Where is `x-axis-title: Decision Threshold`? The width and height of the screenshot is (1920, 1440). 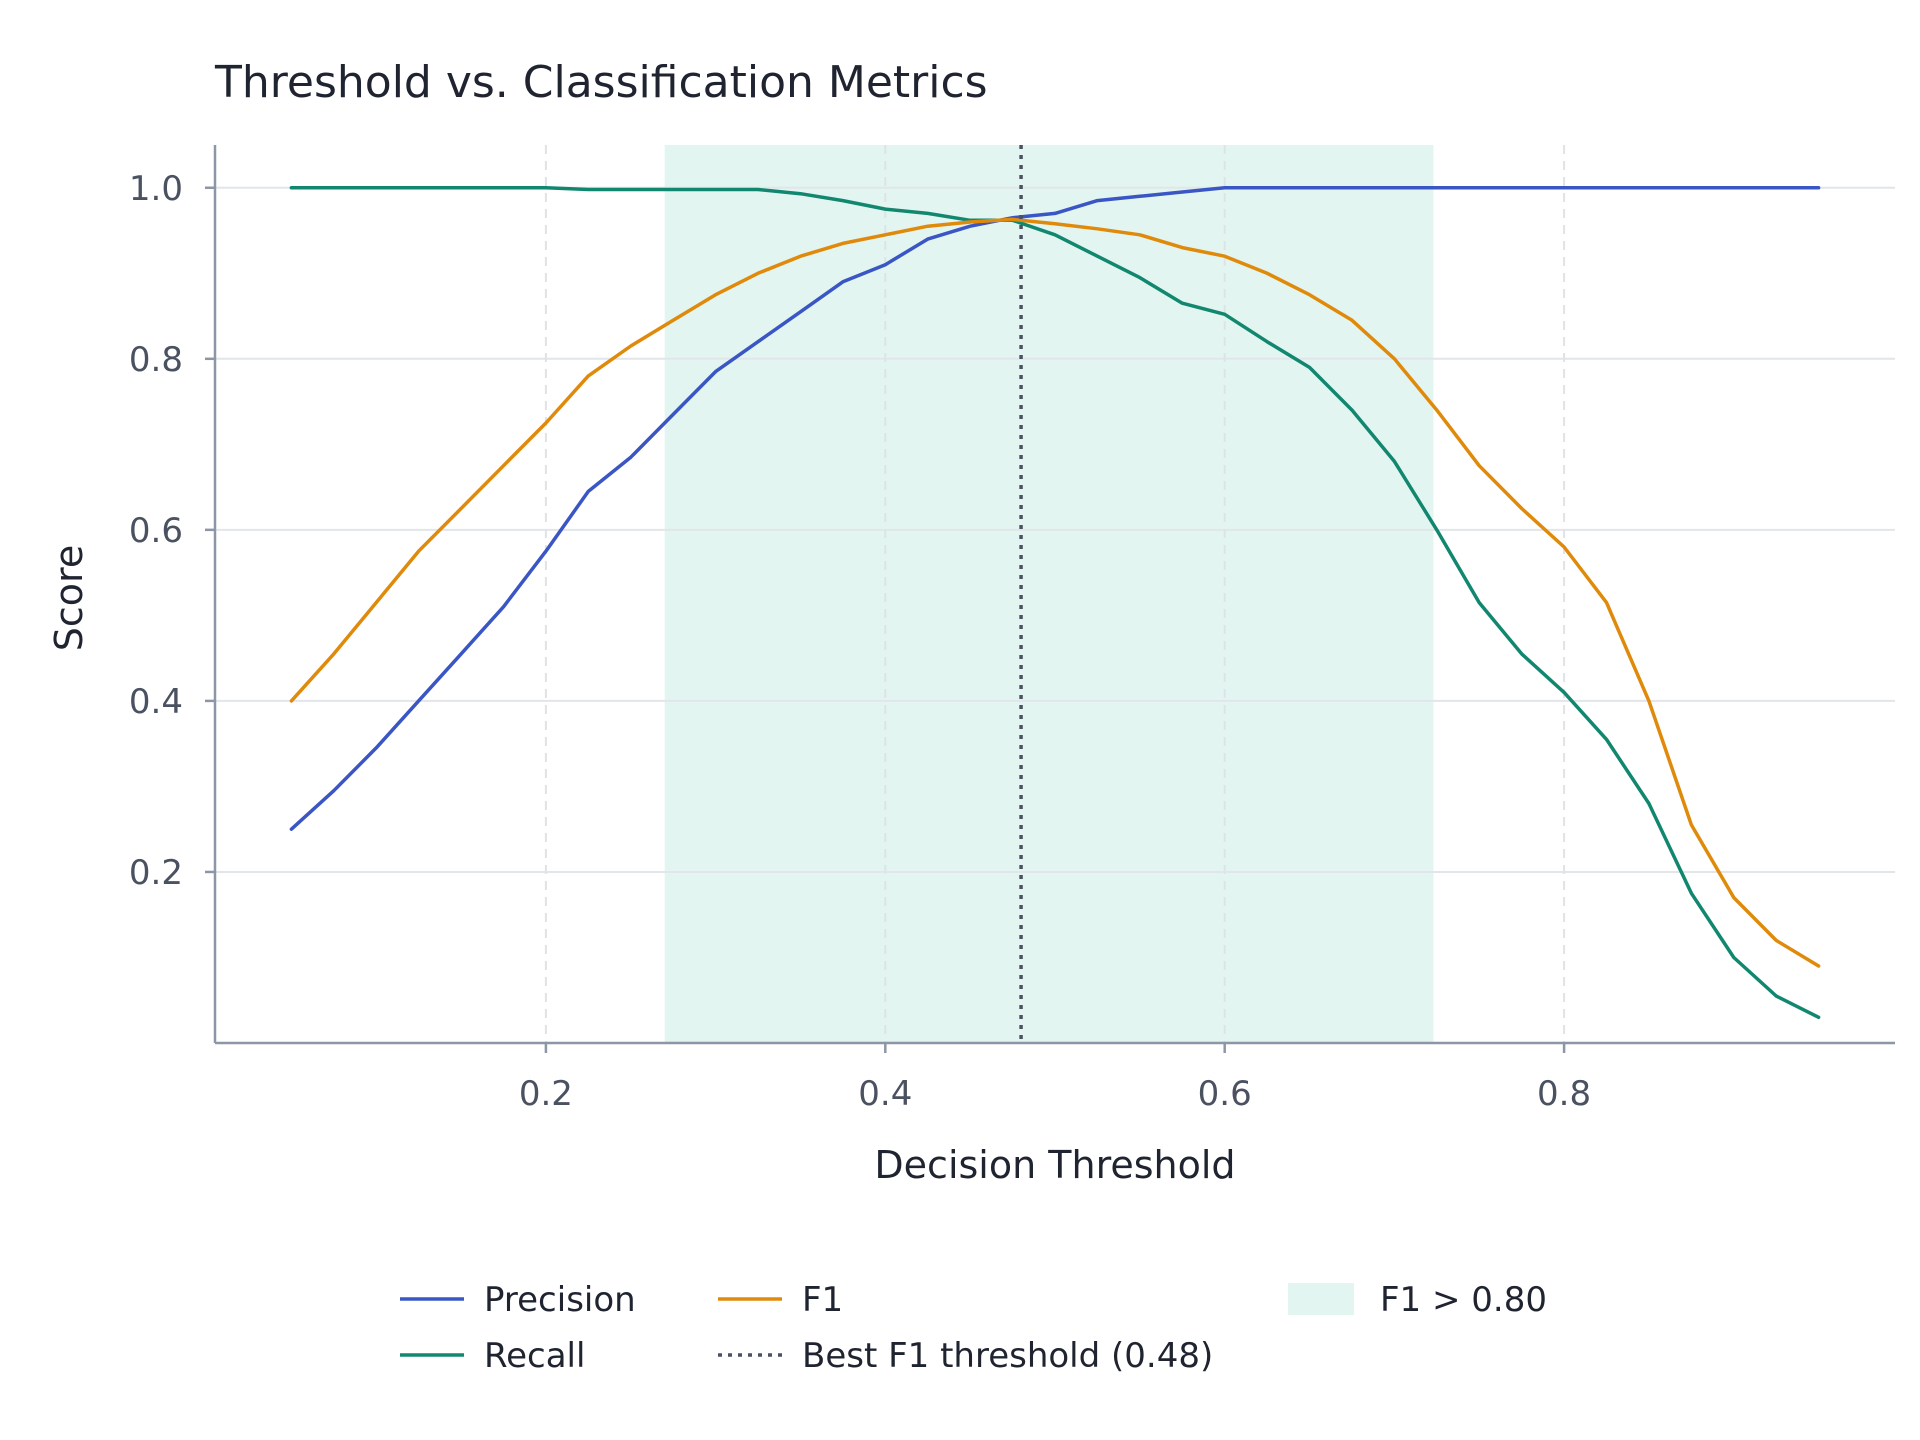
x-axis-title: Decision Threshold is located at coordinates (1054, 1165).